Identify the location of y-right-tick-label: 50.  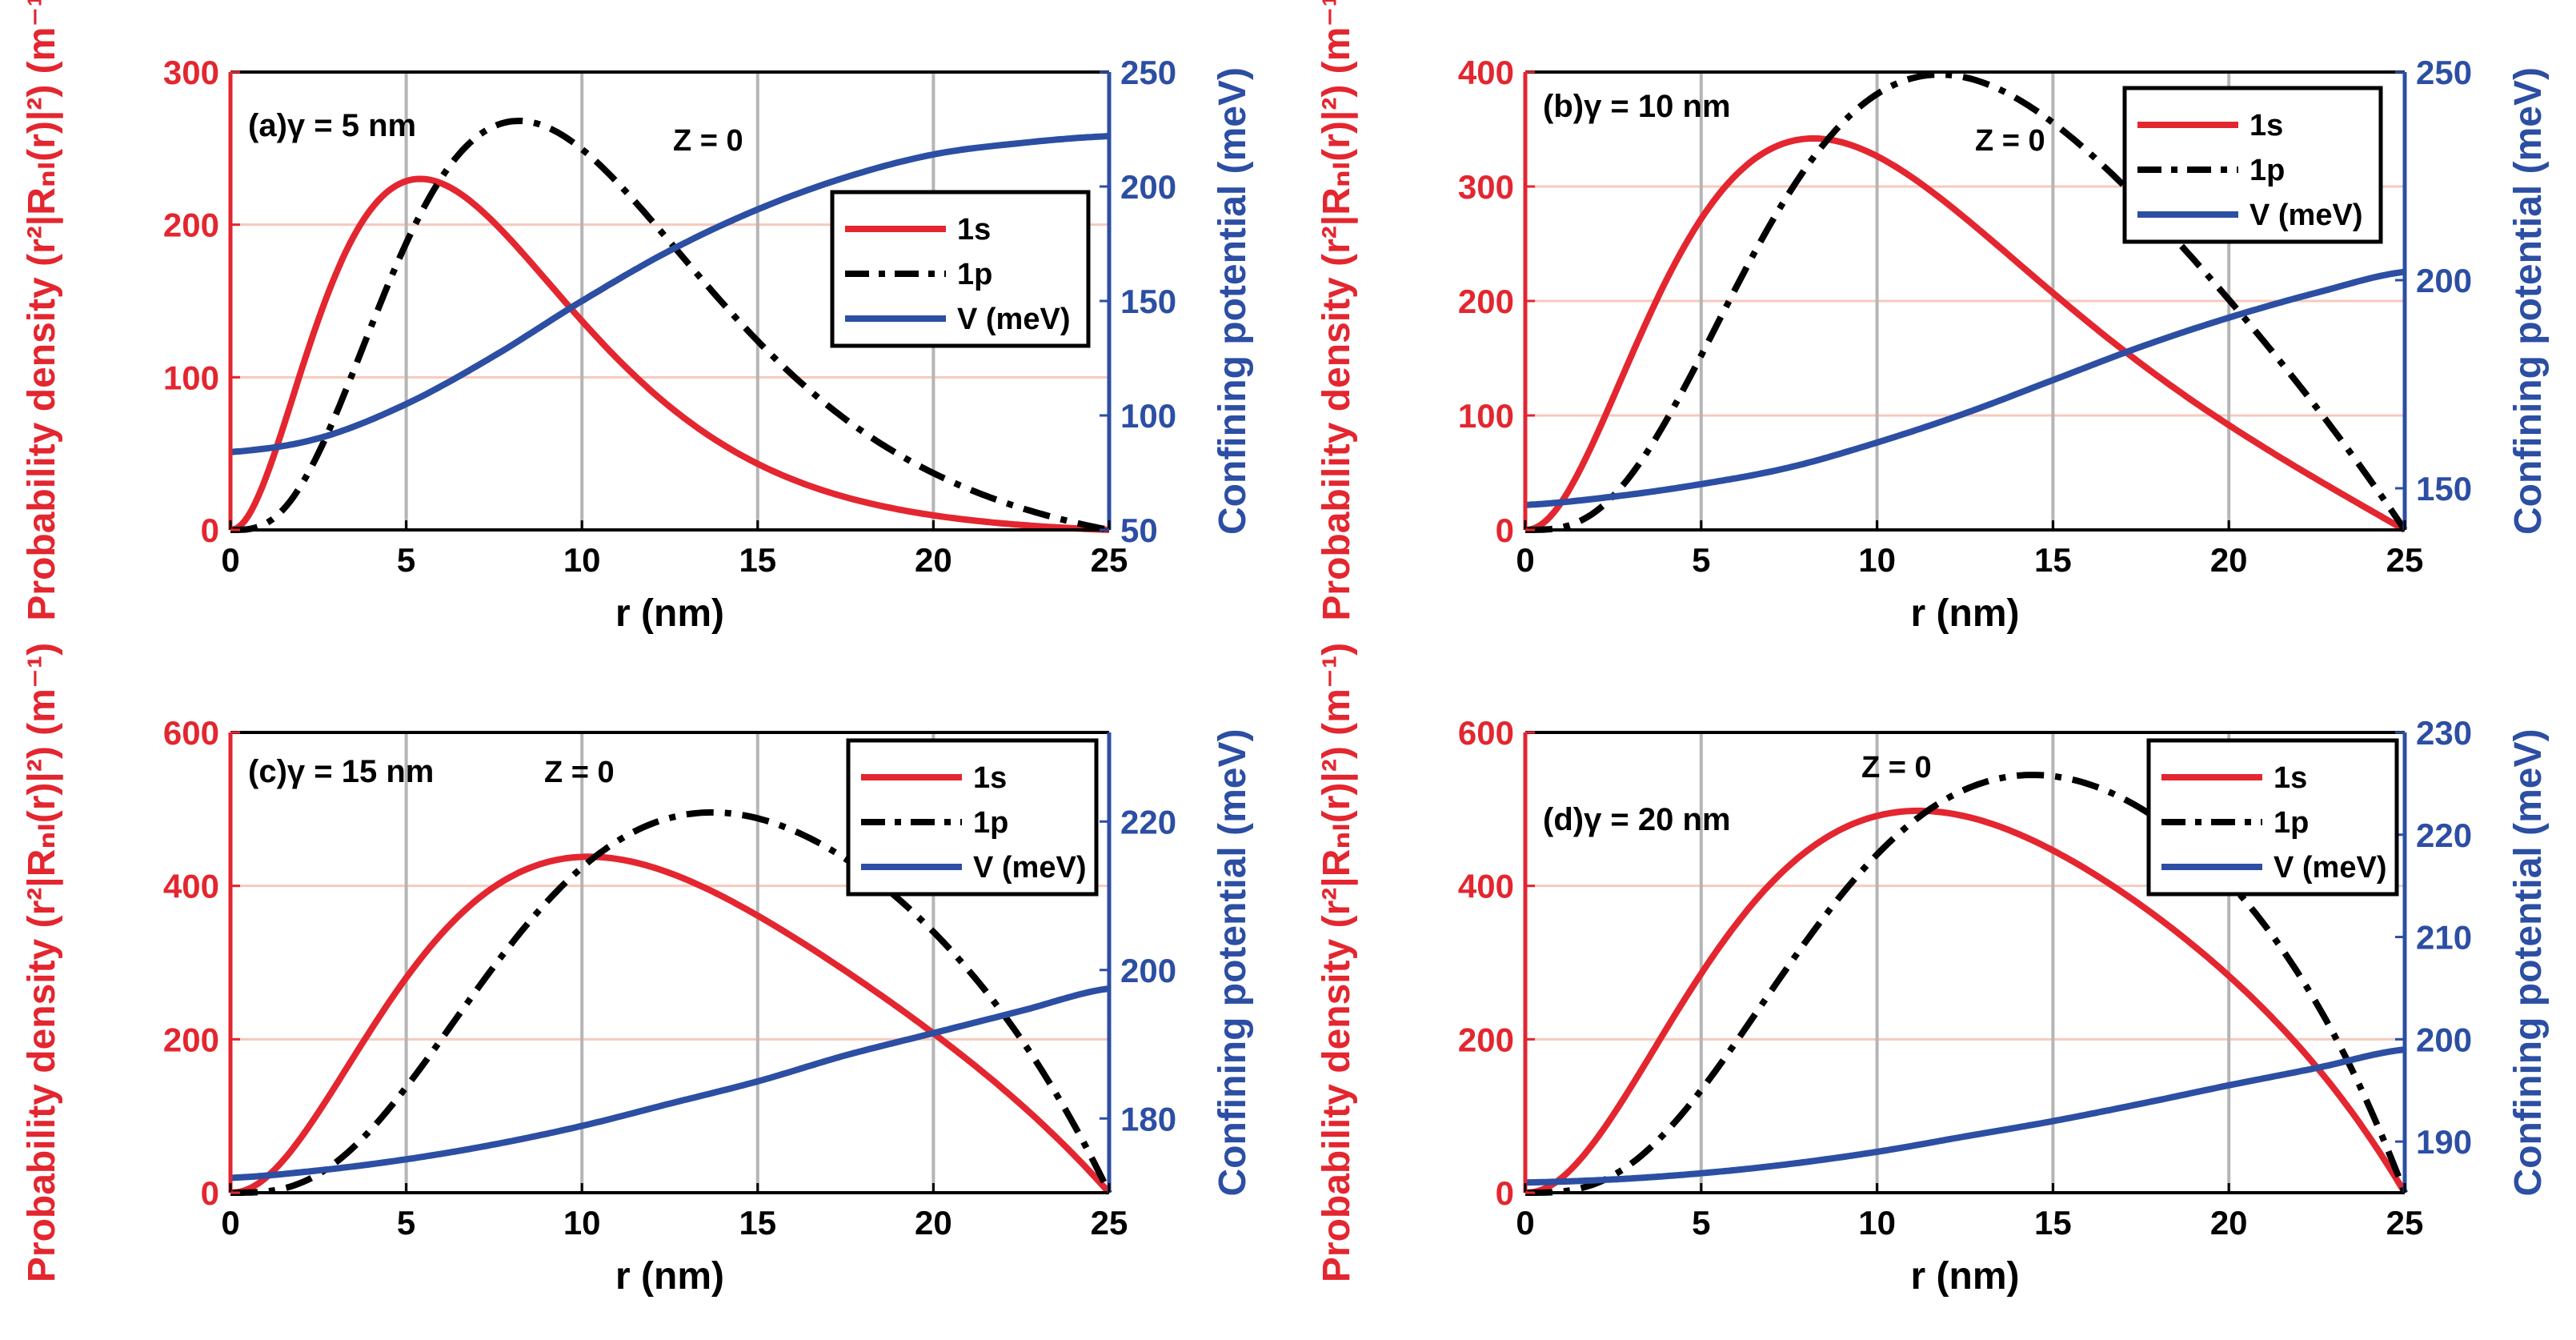
(1139, 530).